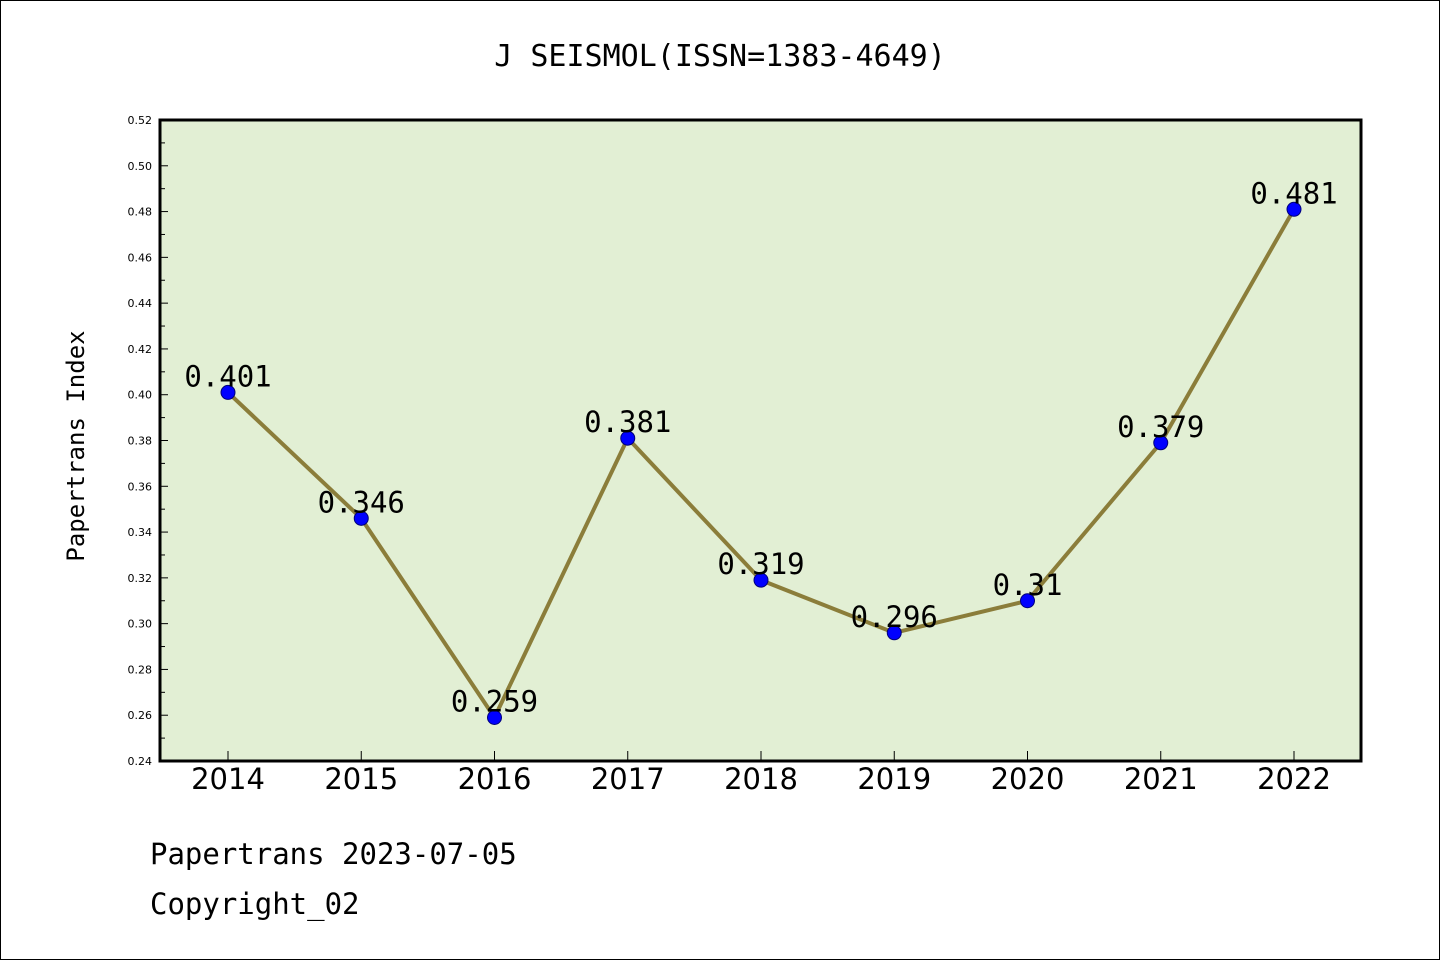  I want to click on y-tick-label: 0.30, so click(140, 624).